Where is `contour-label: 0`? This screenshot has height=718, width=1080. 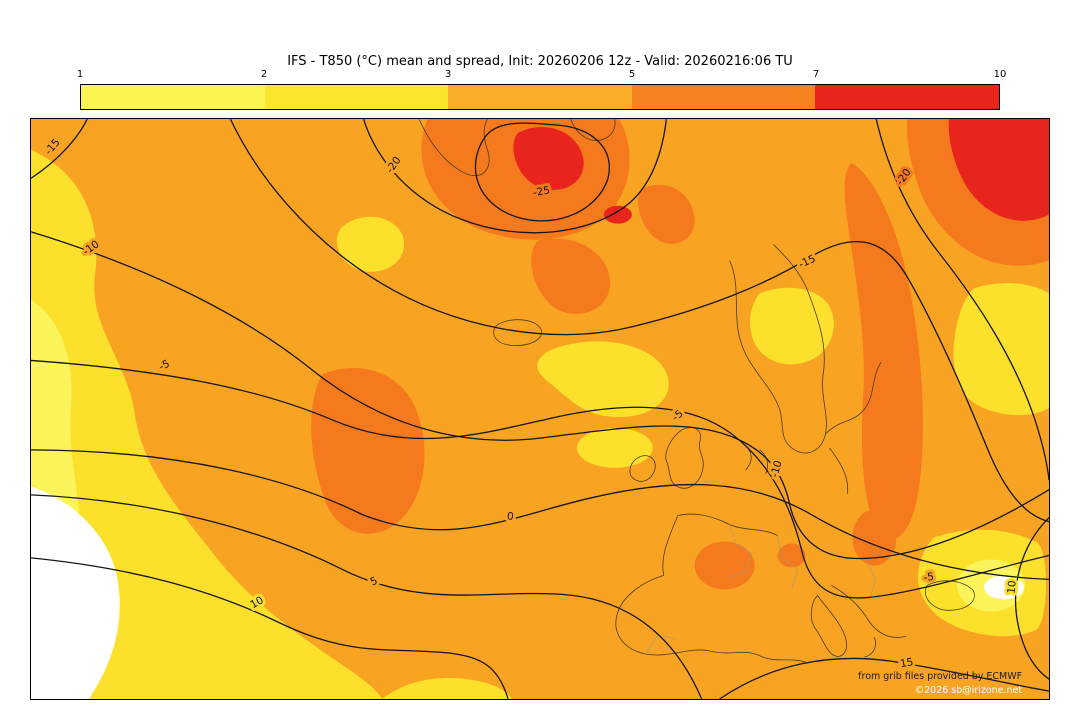 contour-label: 0 is located at coordinates (510, 516).